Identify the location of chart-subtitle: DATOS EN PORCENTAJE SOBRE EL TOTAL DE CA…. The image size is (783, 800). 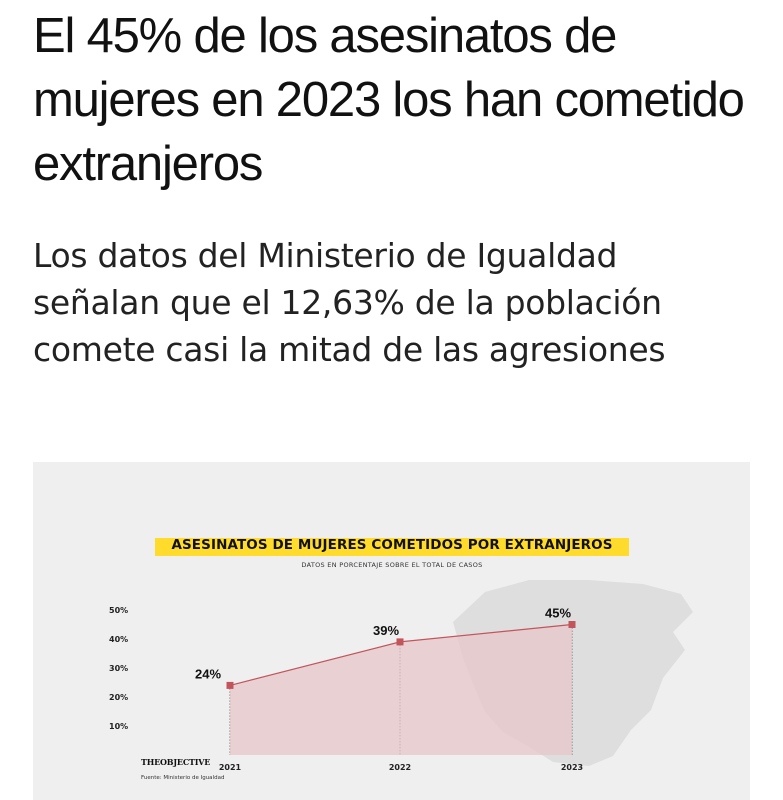
(392, 565).